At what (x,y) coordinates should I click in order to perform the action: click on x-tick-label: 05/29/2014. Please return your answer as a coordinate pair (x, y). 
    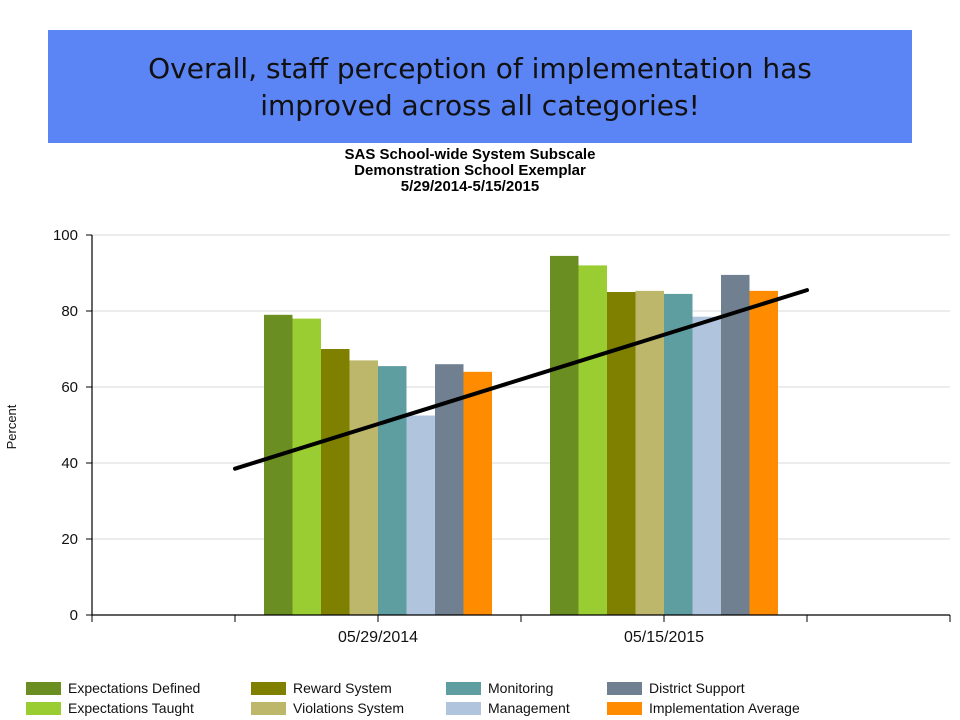
    Looking at the image, I should click on (378, 637).